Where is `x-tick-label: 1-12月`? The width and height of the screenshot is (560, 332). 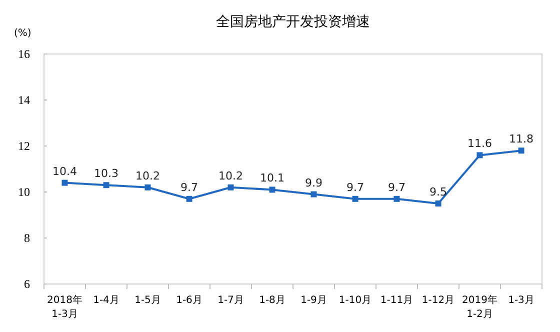
x-tick-label: 1-12月 is located at coordinates (438, 300).